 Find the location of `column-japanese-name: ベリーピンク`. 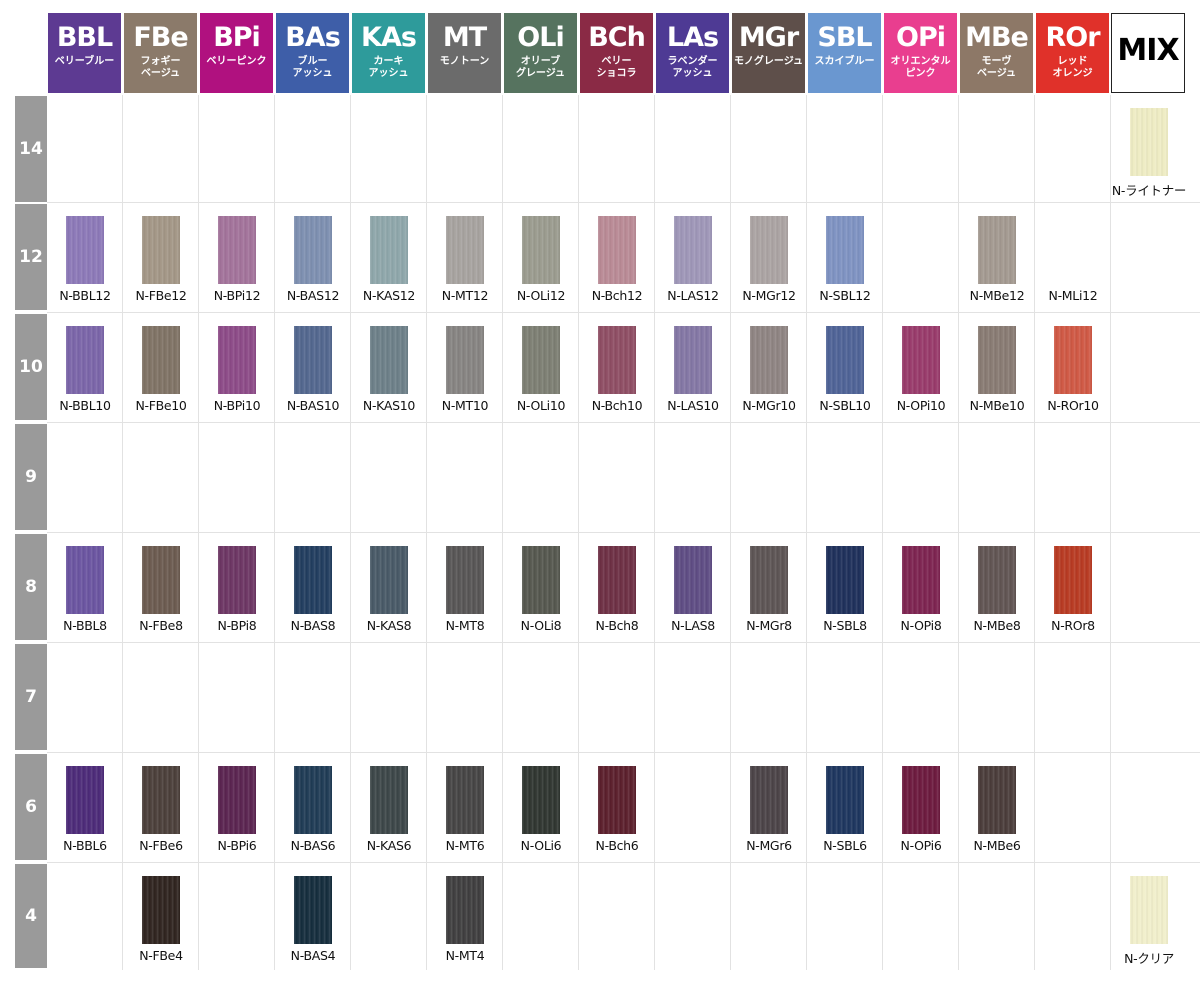

column-japanese-name: ベリーピンク is located at coordinates (236, 61).